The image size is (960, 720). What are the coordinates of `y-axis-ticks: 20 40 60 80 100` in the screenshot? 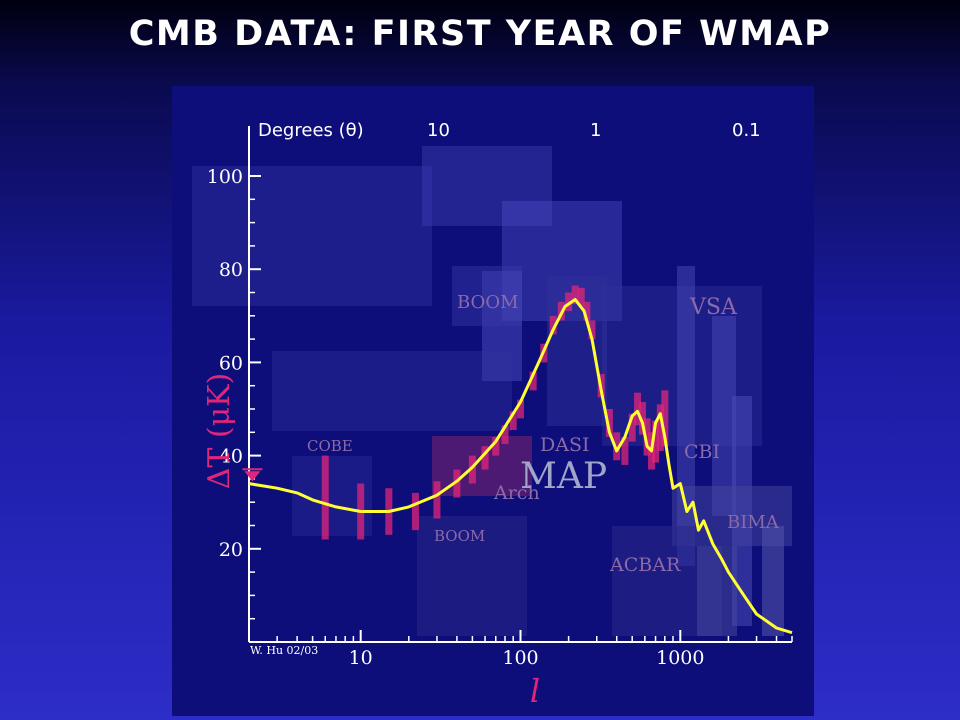 It's located at (234, 393).